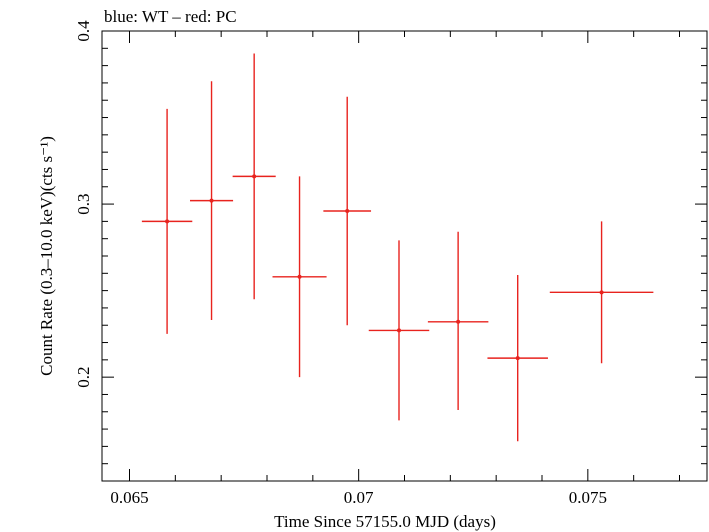 The height and width of the screenshot is (532, 709). Describe the element at coordinates (170, 16) in the screenshot. I see `chart-title: blue: WT – red: PC` at that location.